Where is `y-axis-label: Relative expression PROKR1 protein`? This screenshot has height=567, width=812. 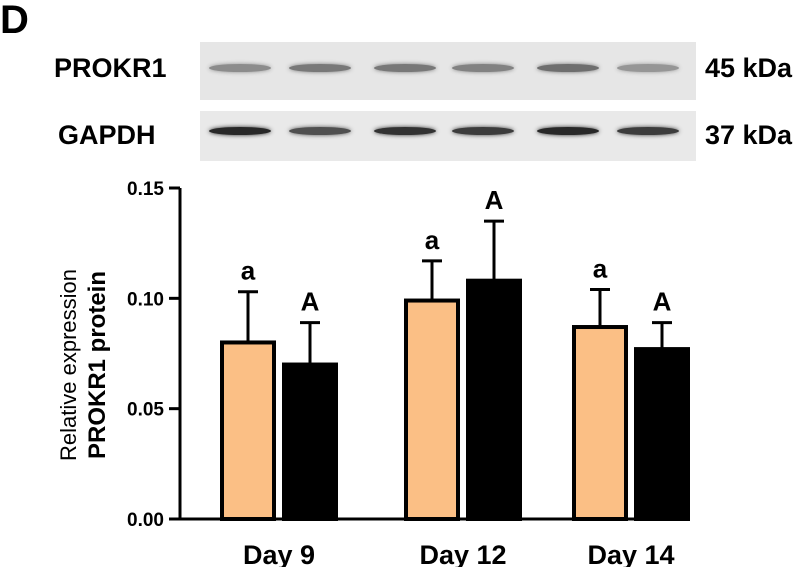
y-axis-label: Relative expression PROKR1 protein is located at coordinates (83, 365).